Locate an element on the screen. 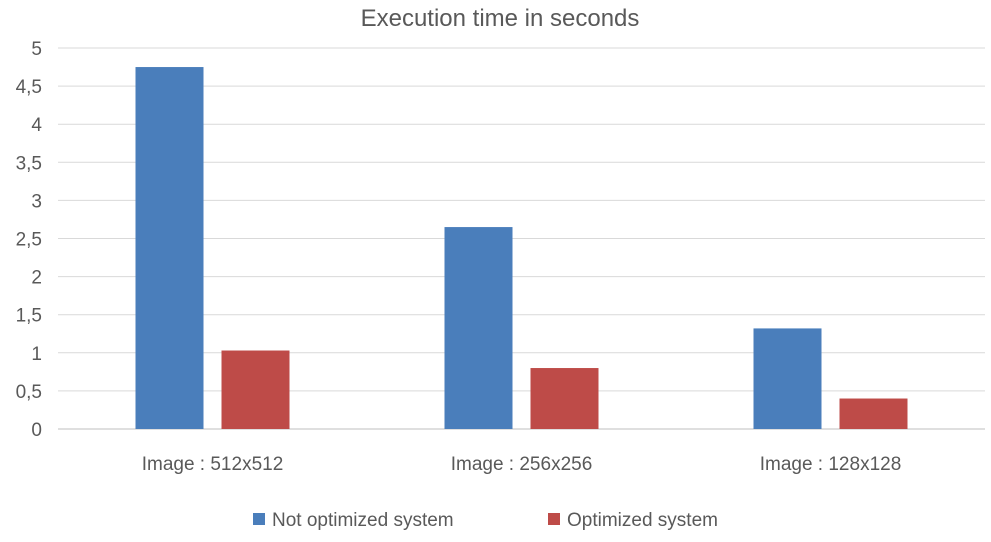 This screenshot has height=542, width=991. y-axis-tick-labels: 0 0,5 1 1,5 2 2,5 3 3,5 4 4,5 5 is located at coordinates (29, 240).